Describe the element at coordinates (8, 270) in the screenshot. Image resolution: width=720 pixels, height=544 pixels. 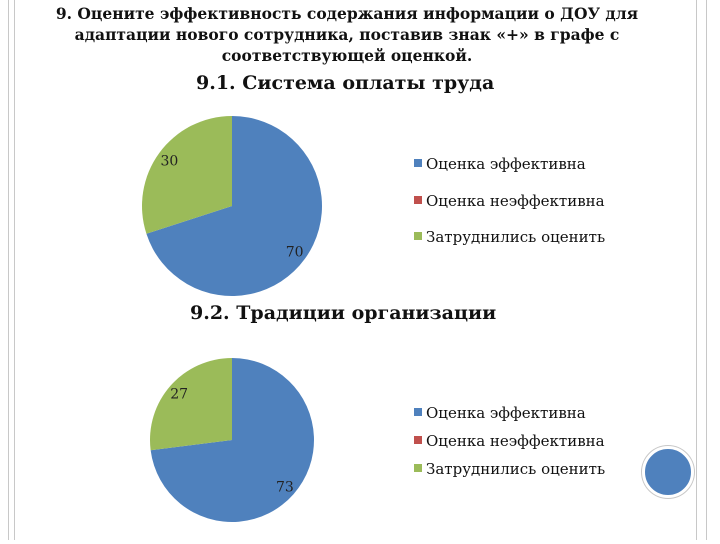
I see `frame-line-left-outer` at that location.